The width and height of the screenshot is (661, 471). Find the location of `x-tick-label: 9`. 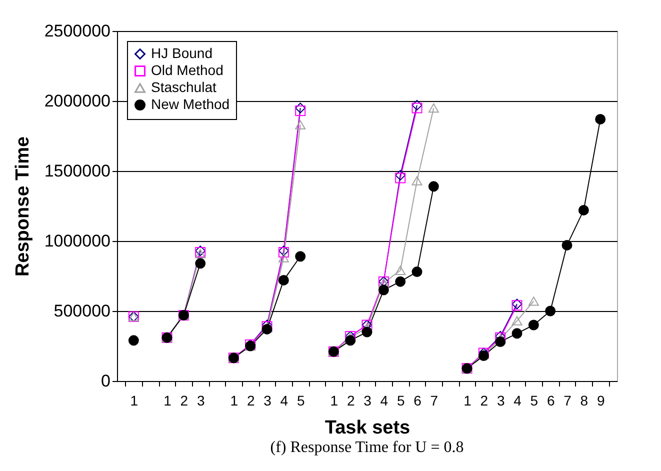

x-tick-label: 9 is located at coordinates (600, 400).